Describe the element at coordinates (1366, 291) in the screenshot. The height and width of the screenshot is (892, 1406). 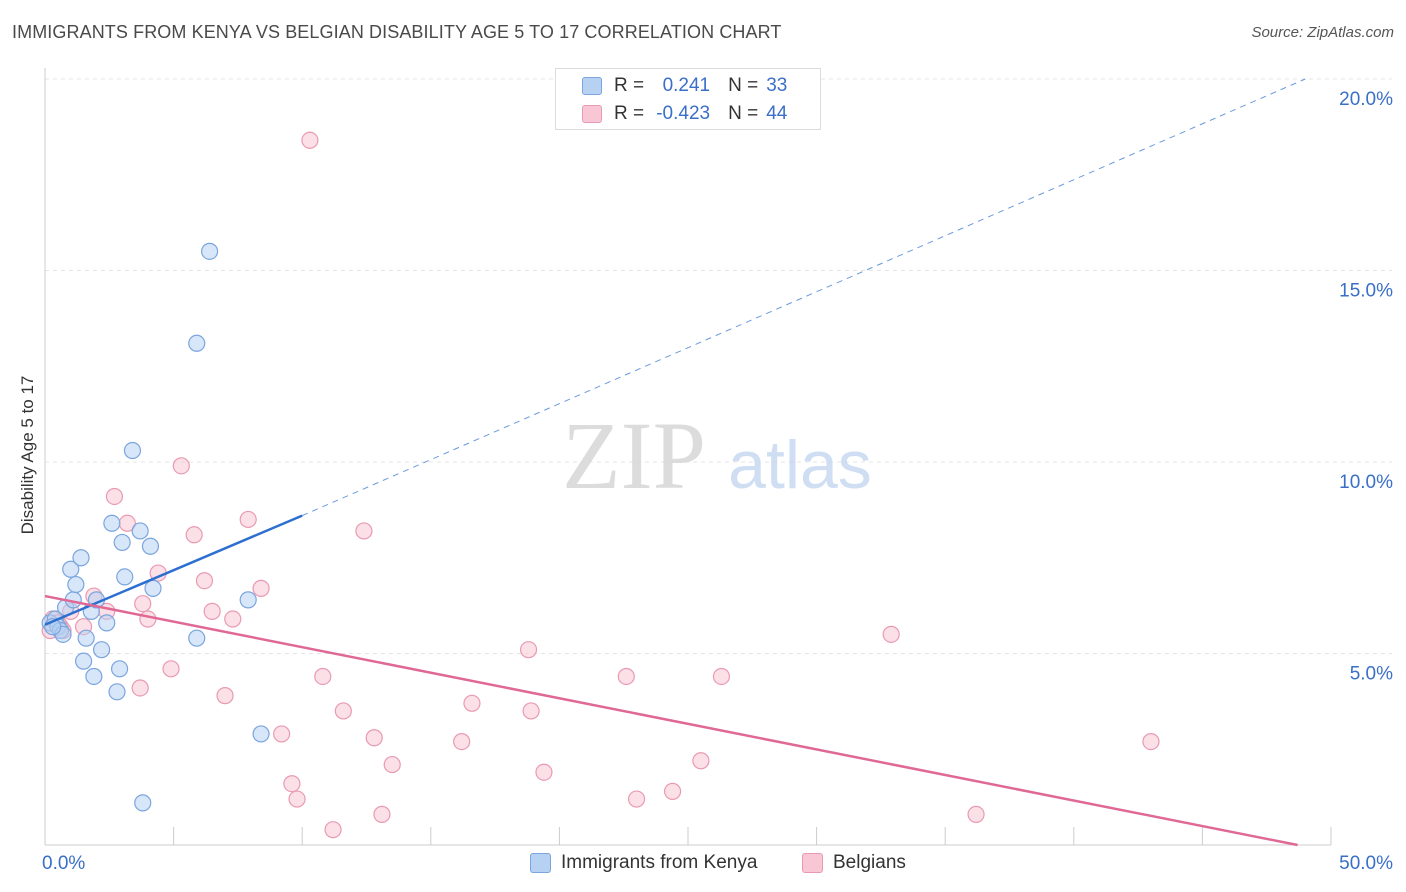
I see `y-tick-label: 15.0%` at that location.